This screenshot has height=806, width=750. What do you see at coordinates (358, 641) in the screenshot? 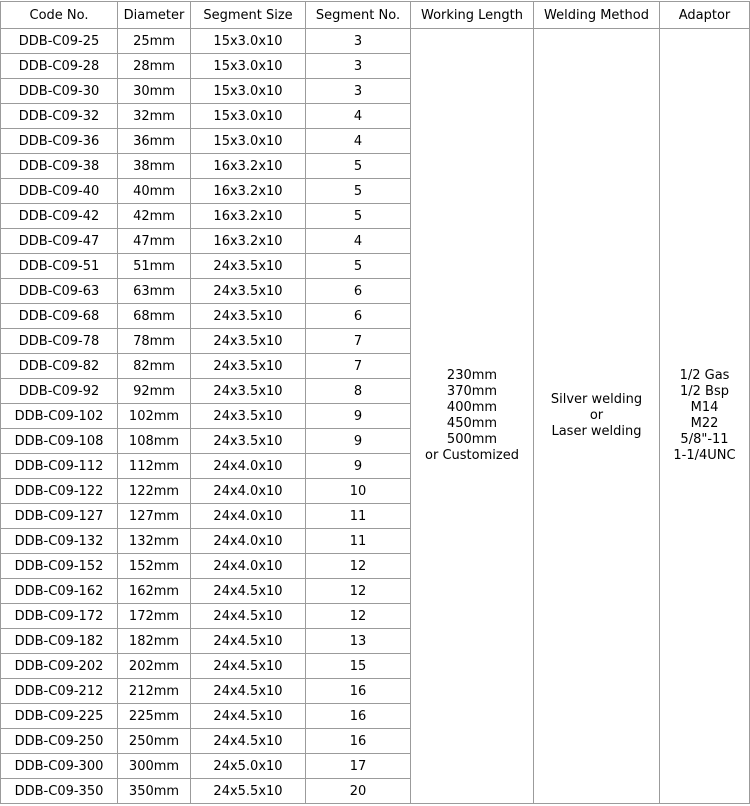
I see `segment-no-cell: 13` at bounding box center [358, 641].